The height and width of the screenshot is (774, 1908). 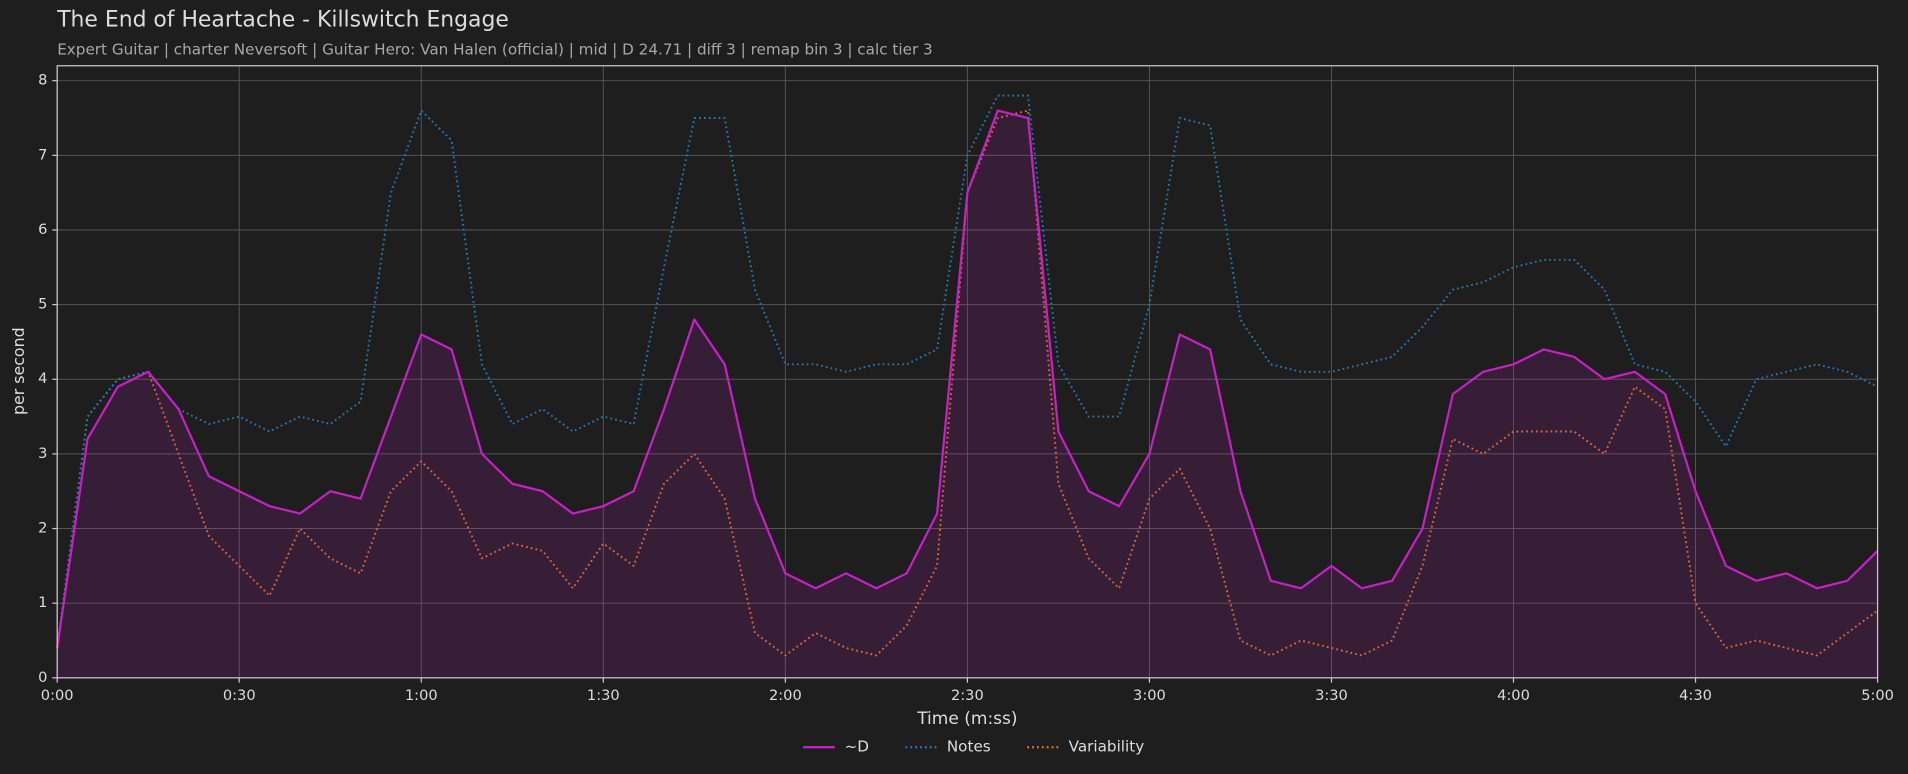 I want to click on y-tick-label: 8, so click(x=42, y=80).